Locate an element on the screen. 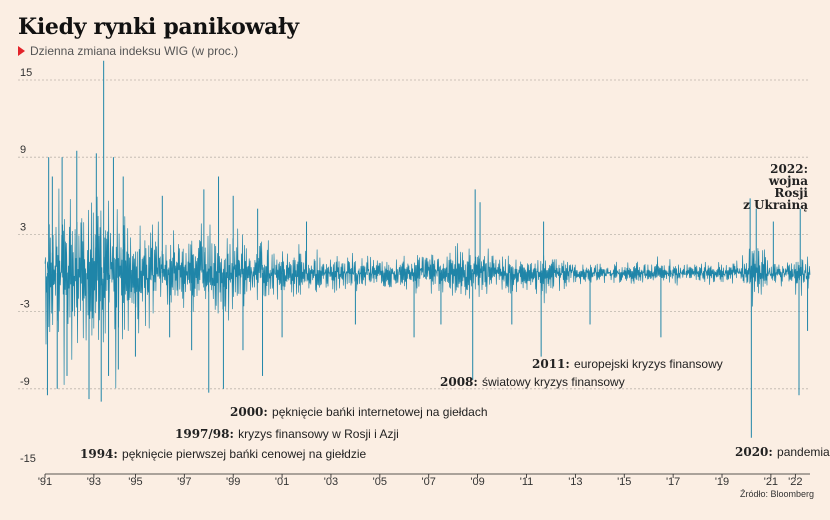  annotation: 2020: pandemia is located at coordinates (782, 452).